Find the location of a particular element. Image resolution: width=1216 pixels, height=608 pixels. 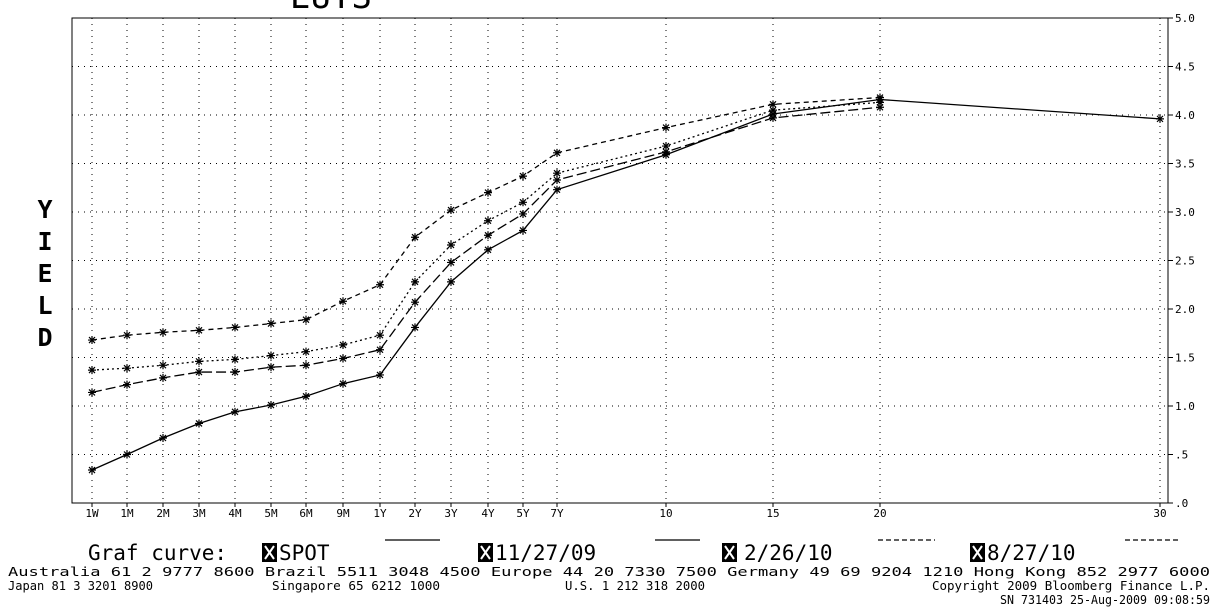

x-tick-label: 2M is located at coordinates (163, 513).